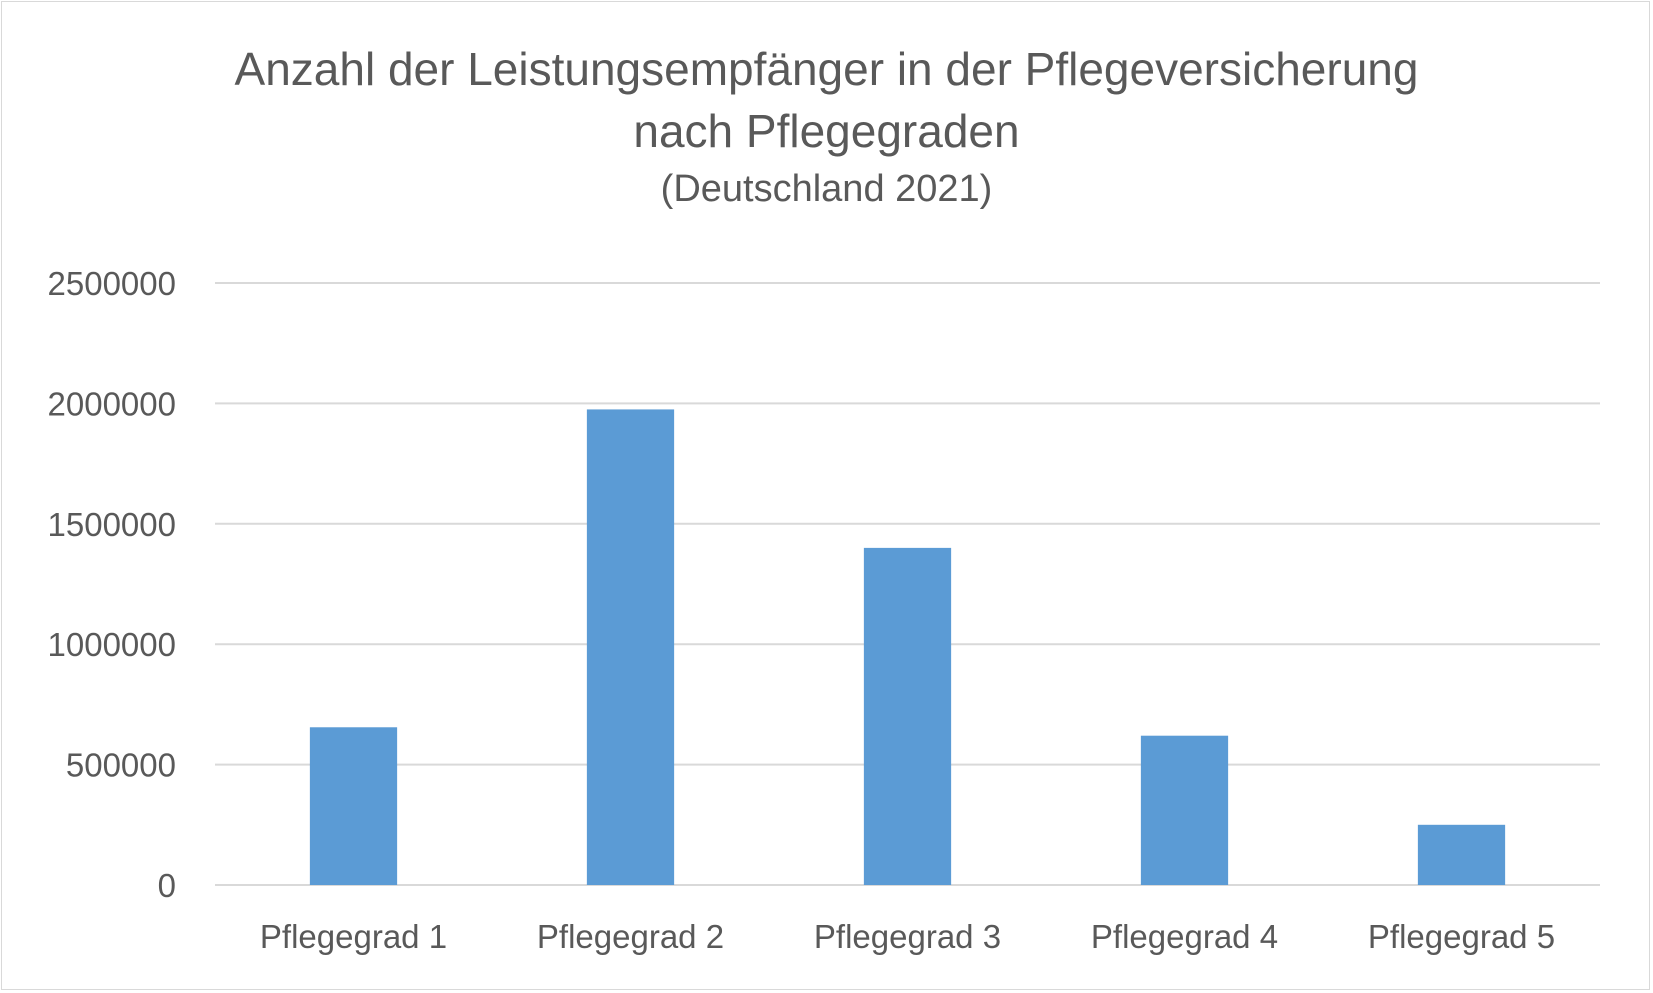 The width and height of the screenshot is (1653, 993). What do you see at coordinates (112, 644) in the screenshot?
I see `y-tick-label: 1000000` at bounding box center [112, 644].